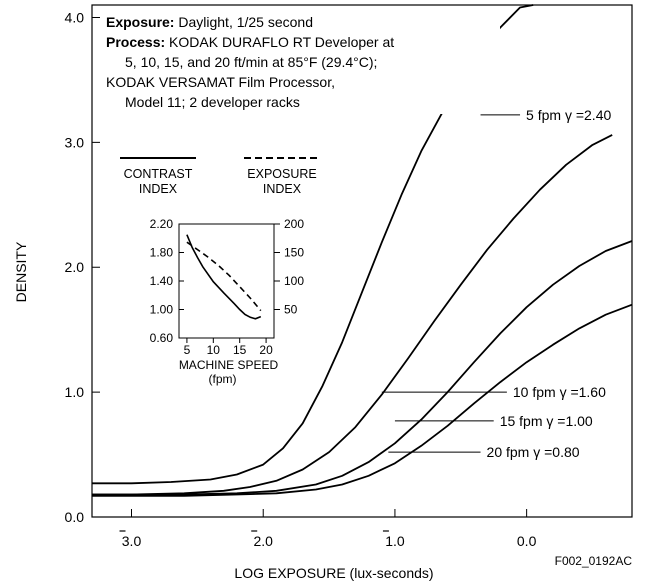  I want to click on info-line-heading: Exposure:, so click(140, 22).